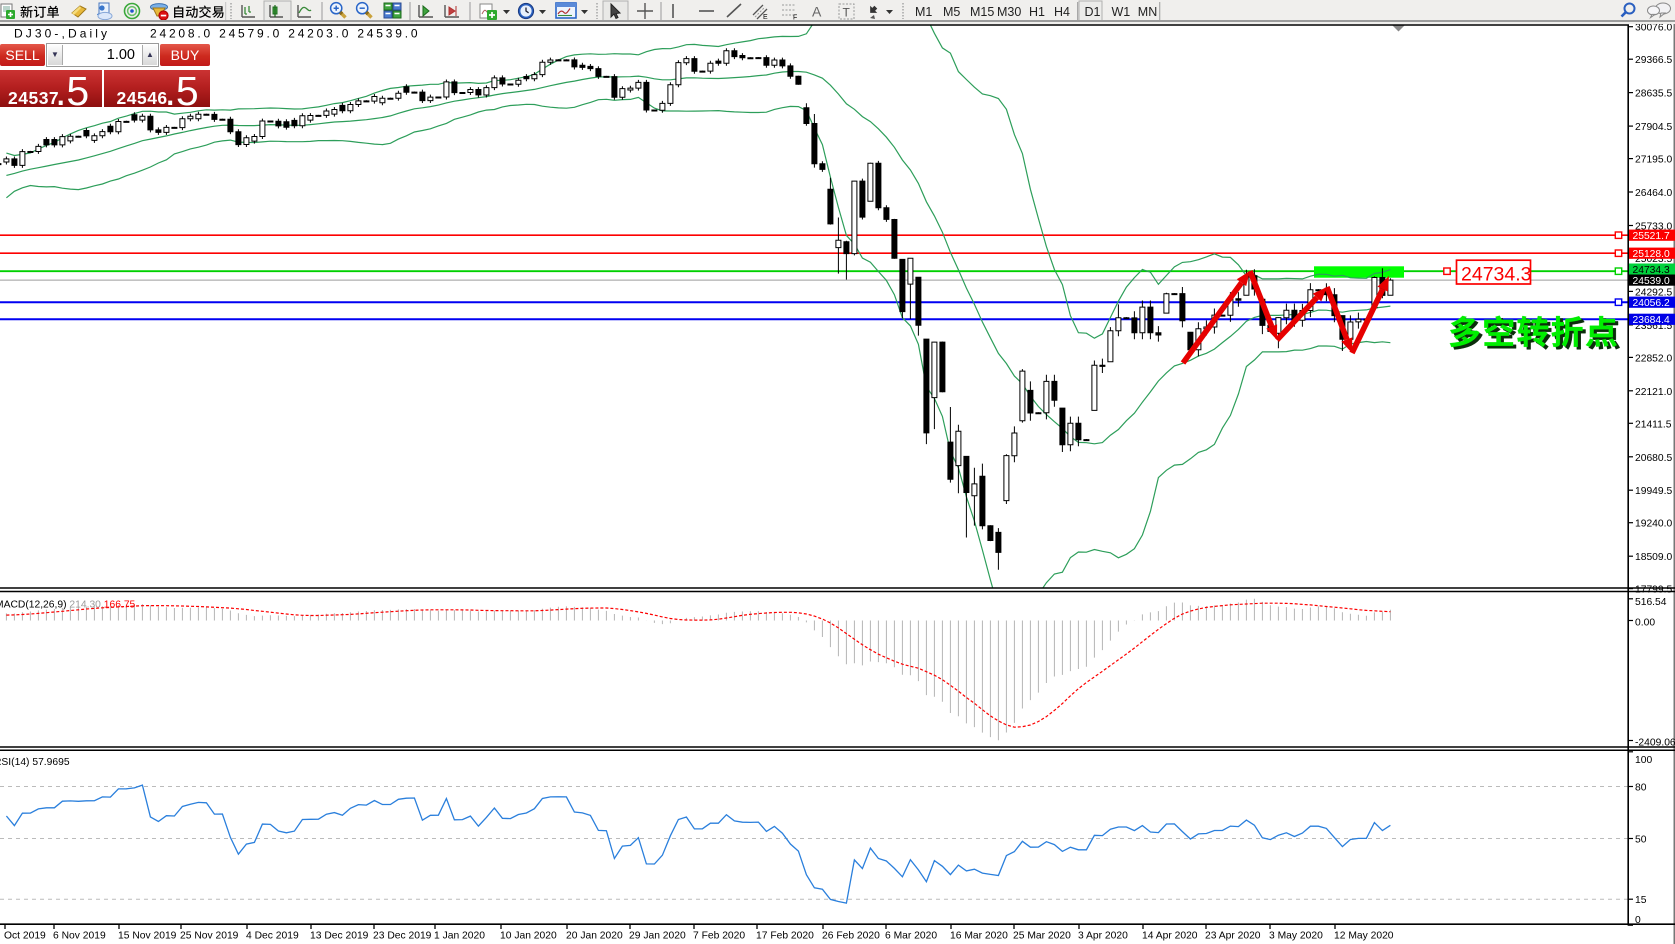 This screenshot has height=944, width=1675. Describe the element at coordinates (272, 936) in the screenshot. I see `svg-text: 4 Dec 2019` at that location.